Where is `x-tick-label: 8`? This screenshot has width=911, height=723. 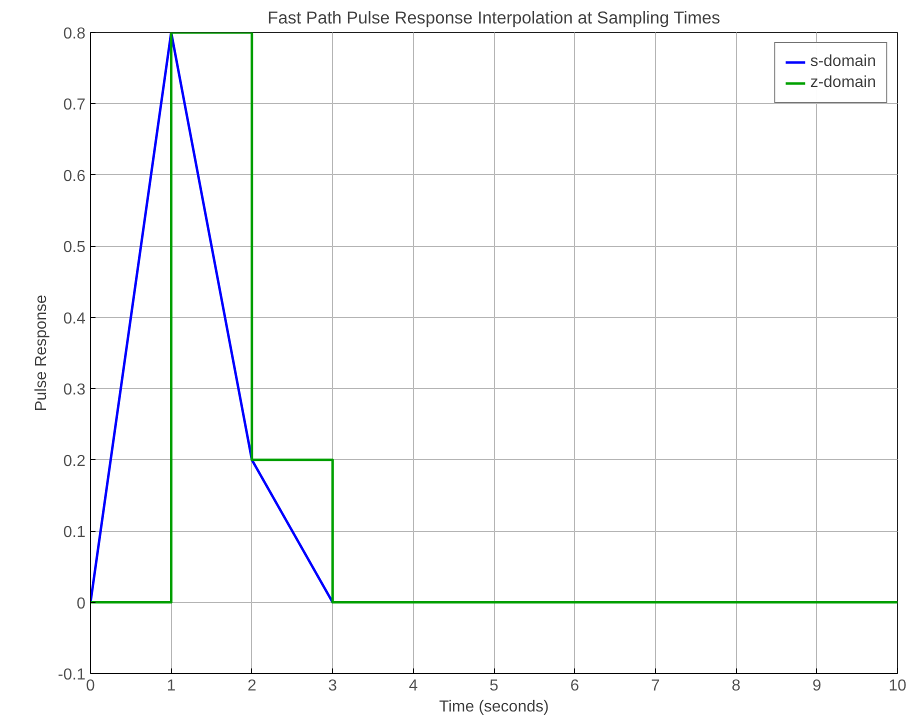 x-tick-label: 8 is located at coordinates (736, 686).